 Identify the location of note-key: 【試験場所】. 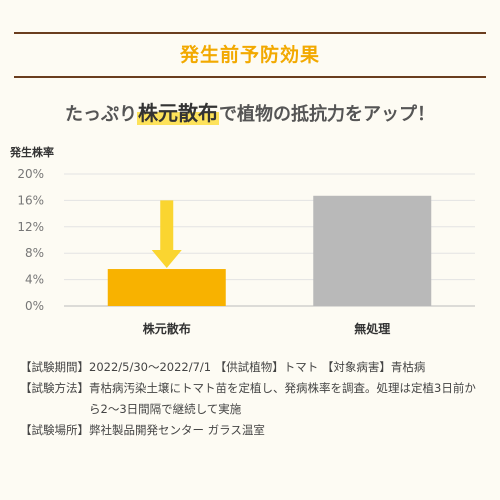
(54, 430).